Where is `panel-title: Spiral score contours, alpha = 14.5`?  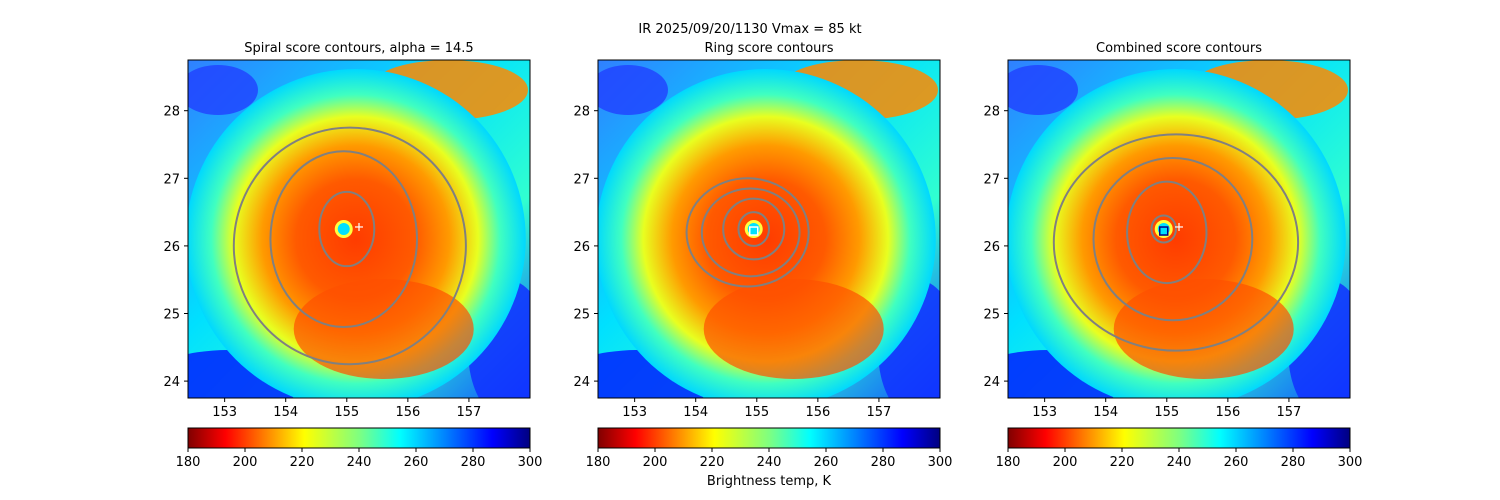
panel-title: Spiral score contours, alpha = 14.5 is located at coordinates (358, 48).